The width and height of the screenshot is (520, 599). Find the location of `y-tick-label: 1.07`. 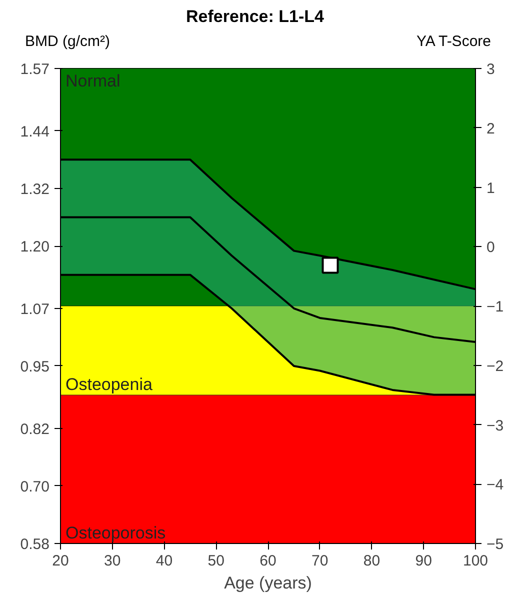

y-tick-label: 1.07 is located at coordinates (35, 309).